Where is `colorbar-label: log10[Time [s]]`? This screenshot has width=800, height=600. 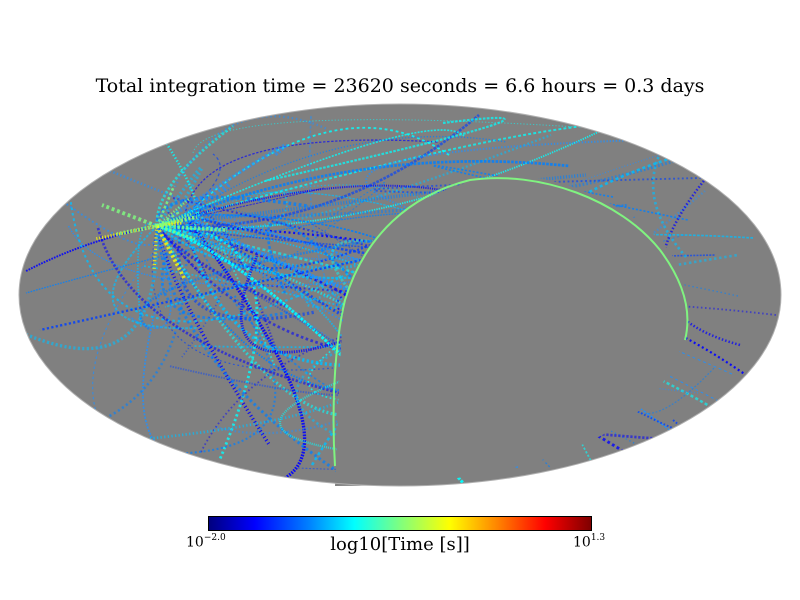
colorbar-label: log10[Time [s]] is located at coordinates (400, 544).